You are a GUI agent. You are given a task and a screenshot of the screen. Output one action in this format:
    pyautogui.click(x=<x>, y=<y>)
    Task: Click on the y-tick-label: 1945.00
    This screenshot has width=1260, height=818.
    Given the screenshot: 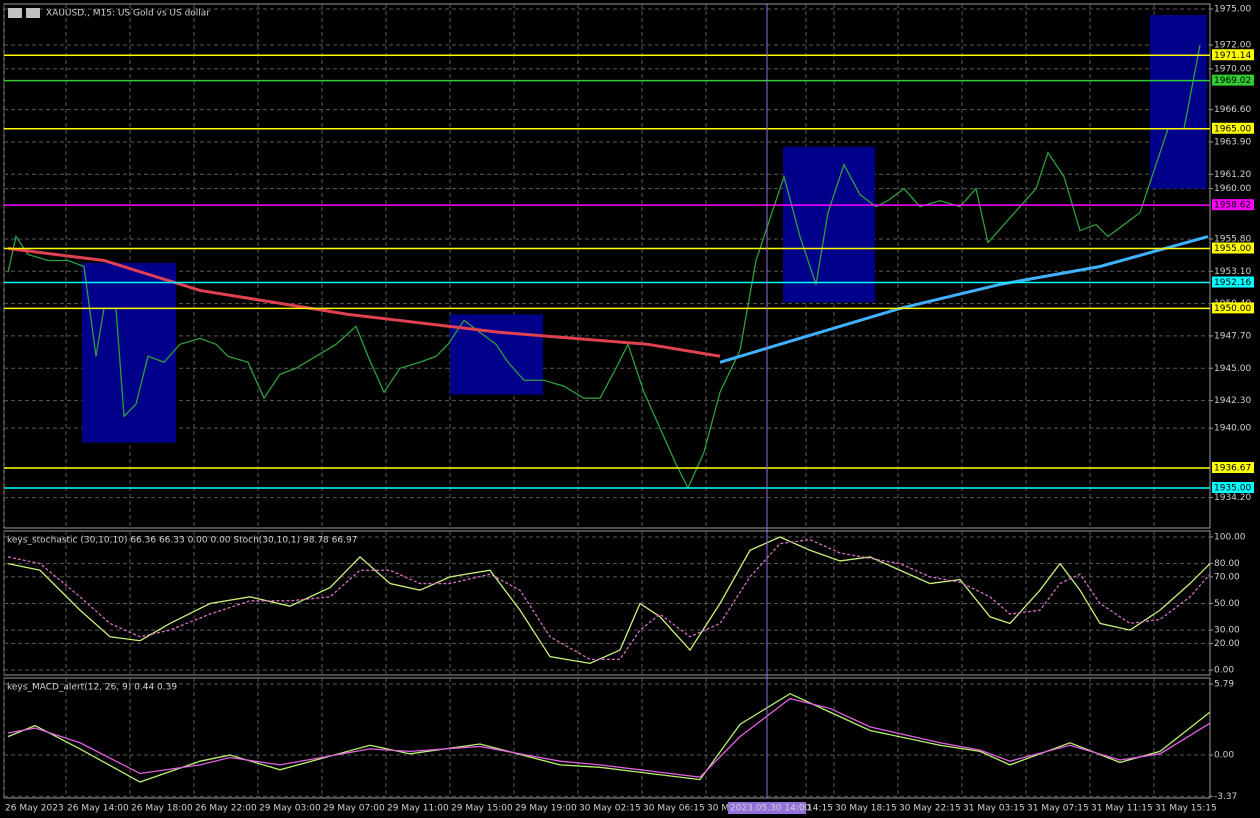 What is the action you would take?
    pyautogui.click(x=1232, y=369)
    